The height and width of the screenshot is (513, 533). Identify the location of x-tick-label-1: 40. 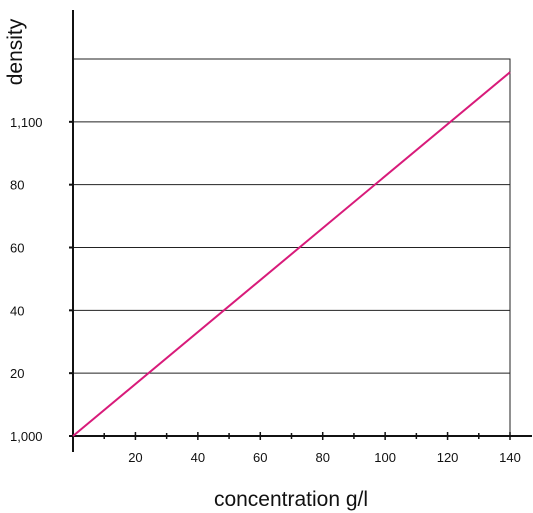
(198, 457).